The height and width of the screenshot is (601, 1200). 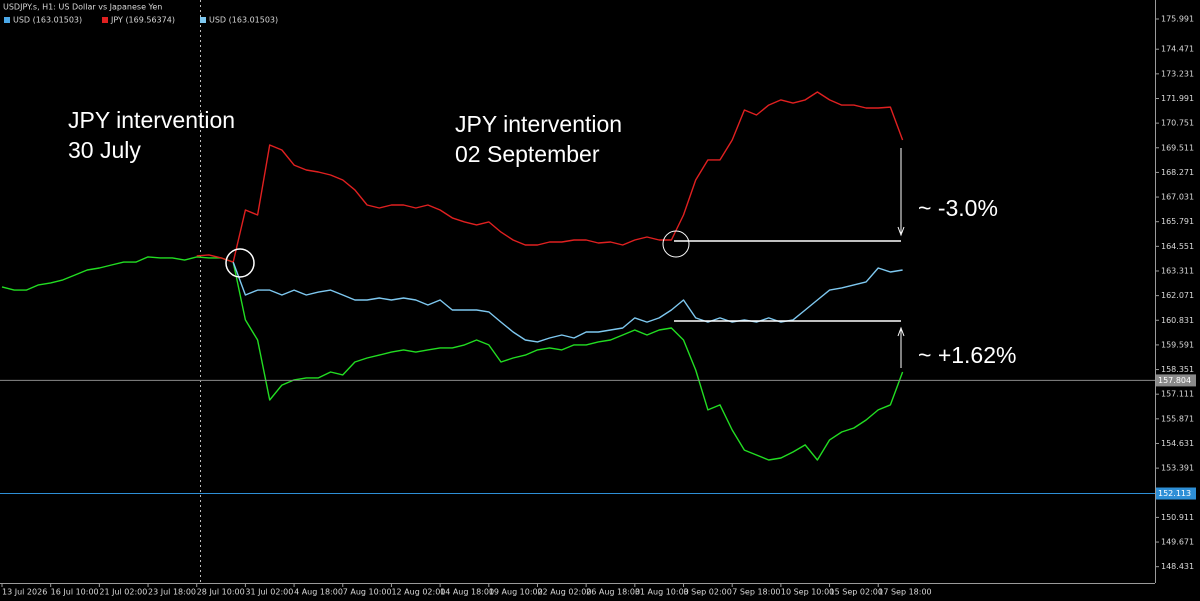 I want to click on x-tick-label: 7 Aug 10:00, so click(x=367, y=592).